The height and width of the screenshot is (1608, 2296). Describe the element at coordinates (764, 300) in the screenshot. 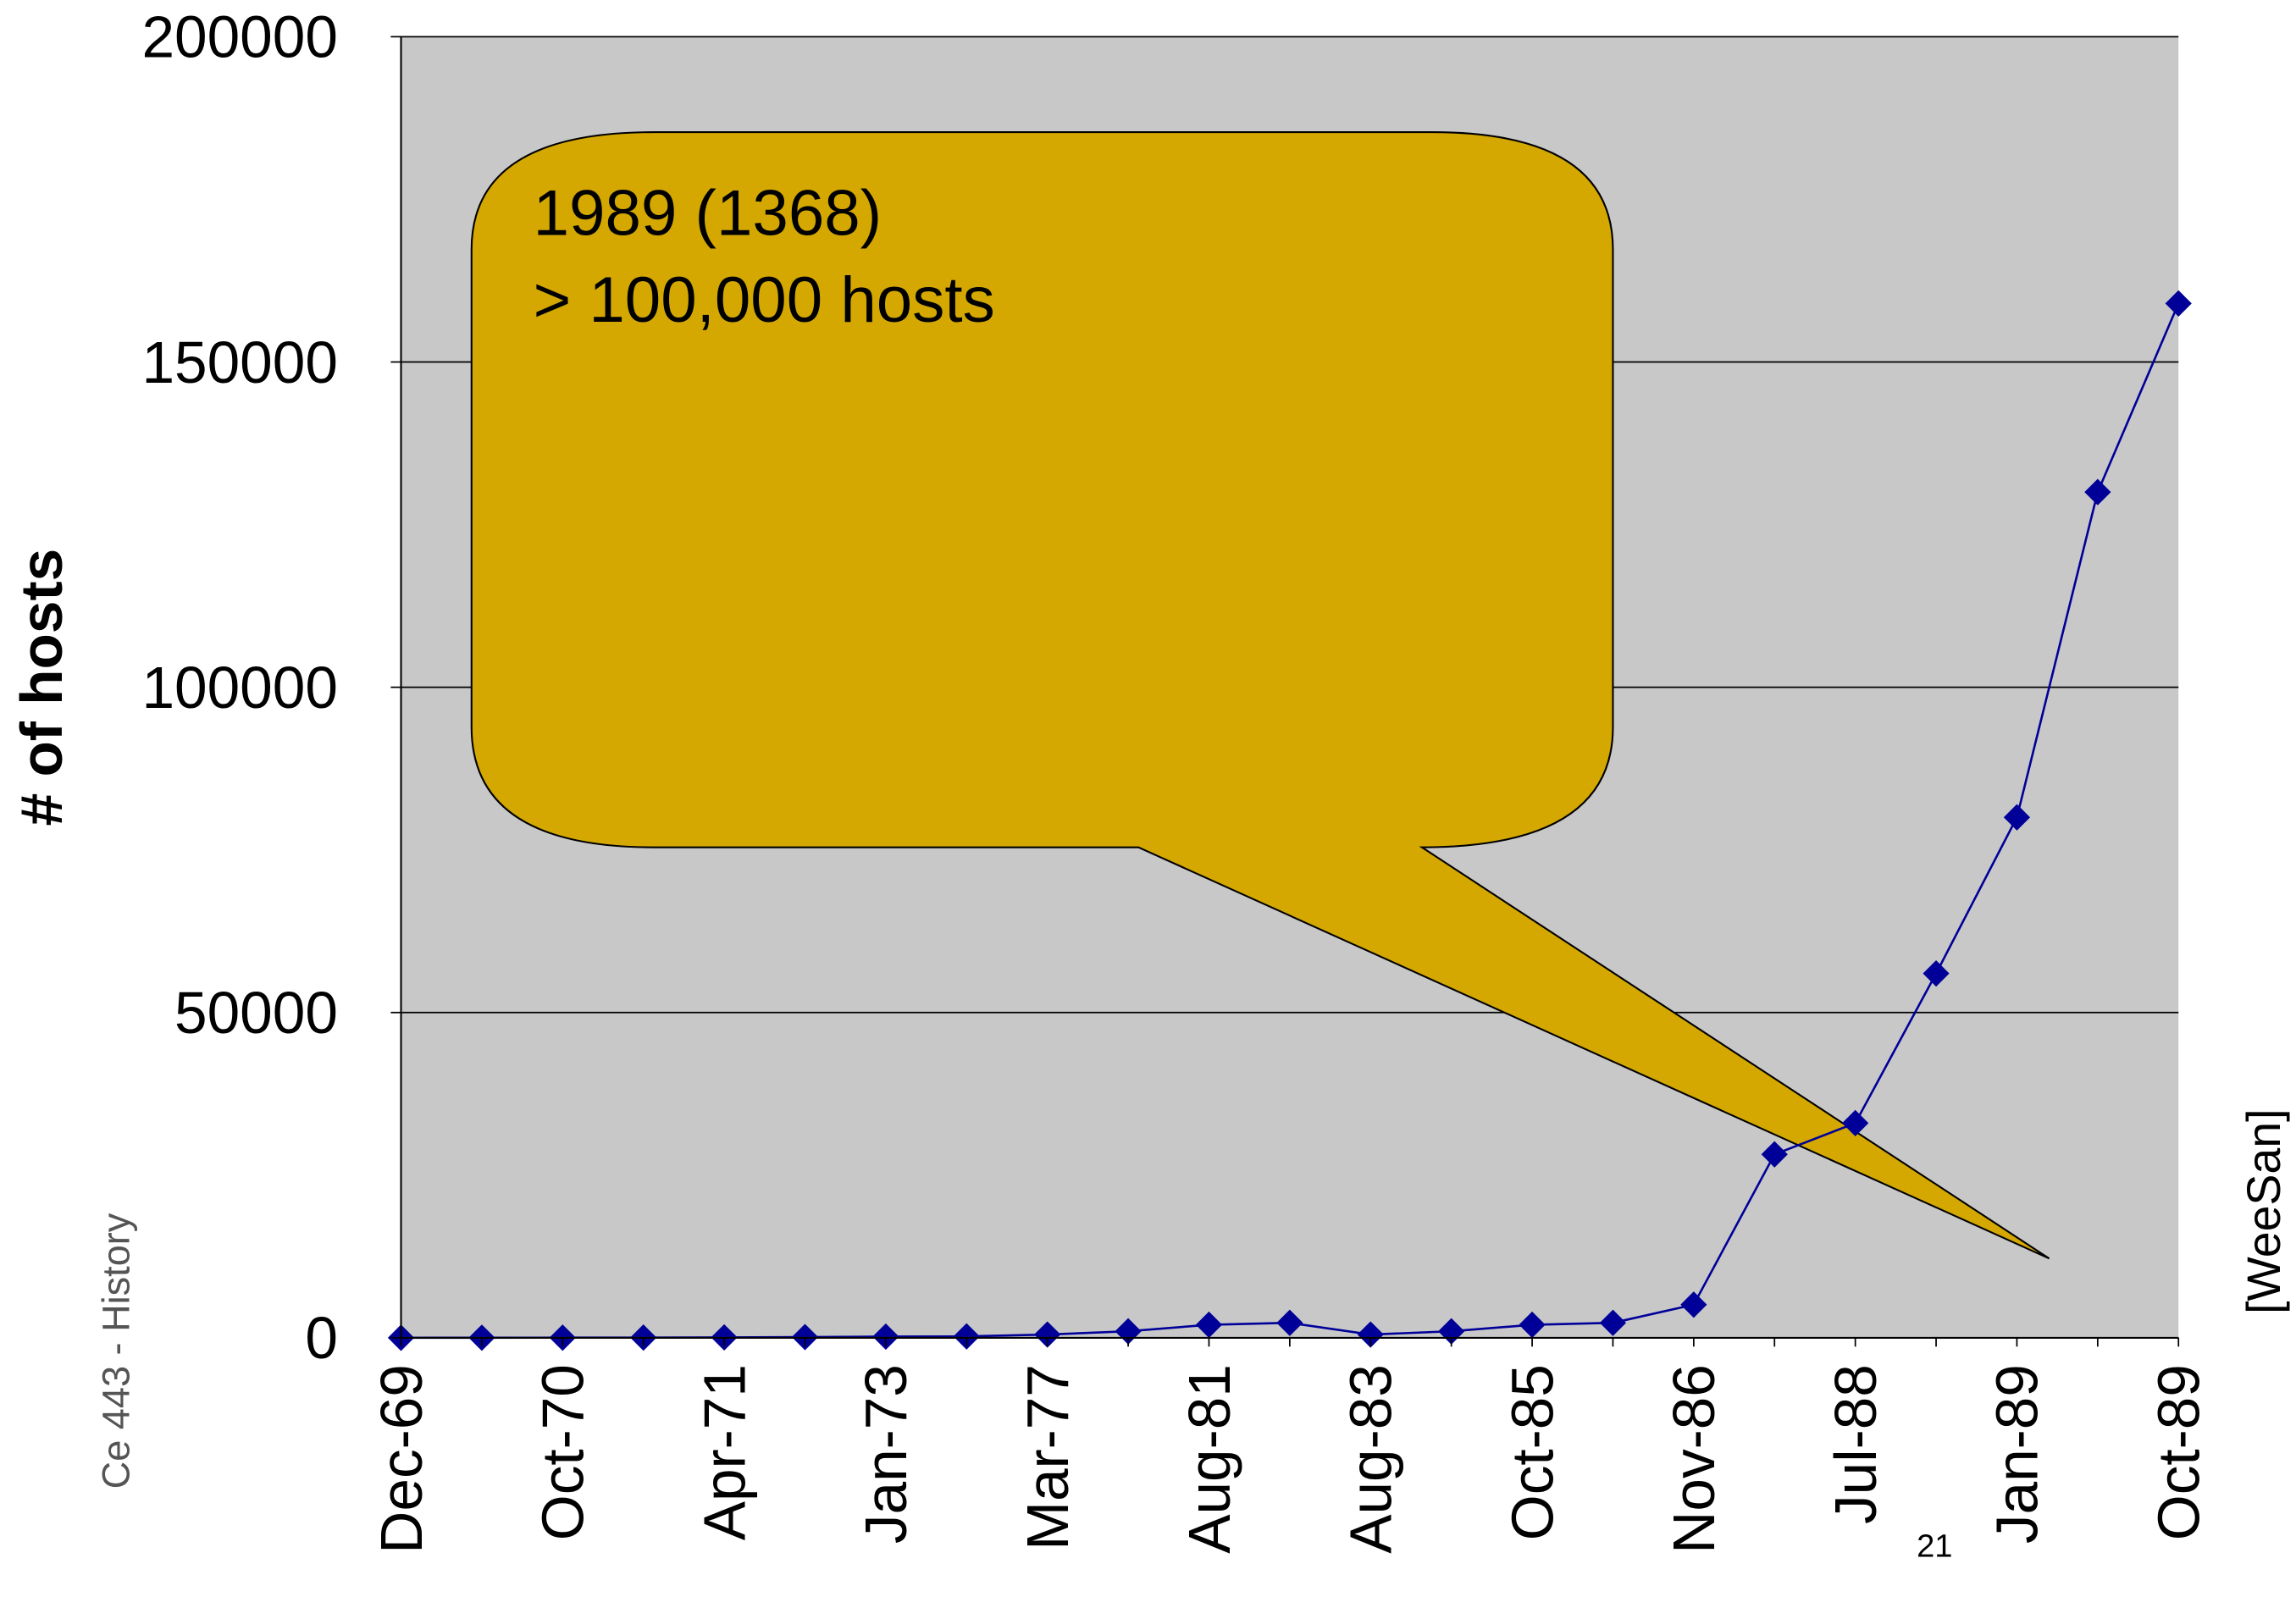

I see `callout-text: > 100,000 hosts` at that location.